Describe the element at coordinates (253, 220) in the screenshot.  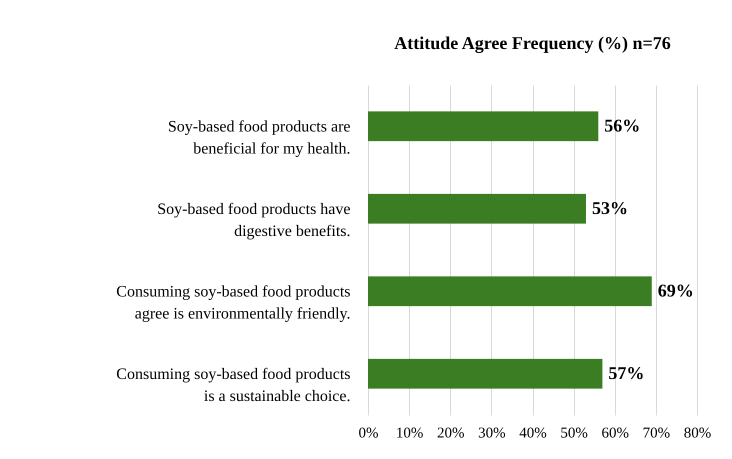
I see `y-tick-label: Soy-based food products have digestive benefits.` at that location.